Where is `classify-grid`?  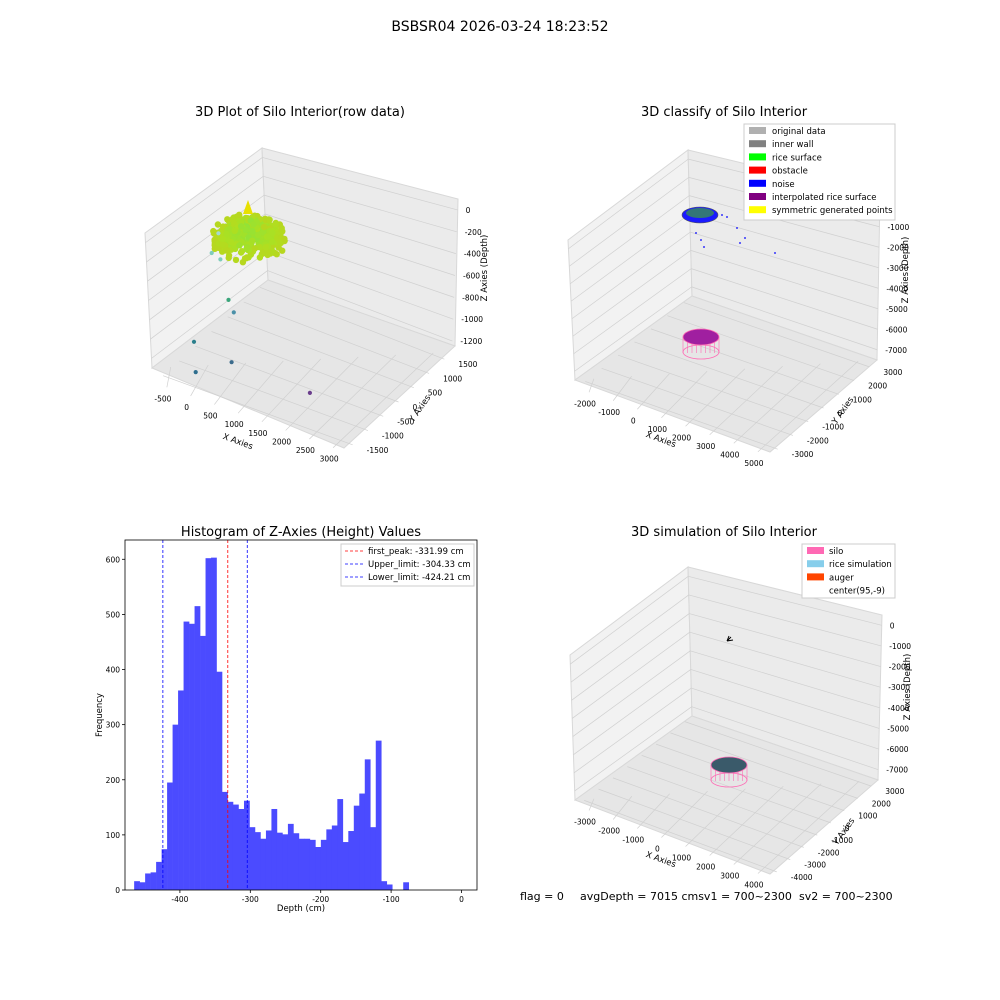
classify-grid is located at coordinates (724, 305).